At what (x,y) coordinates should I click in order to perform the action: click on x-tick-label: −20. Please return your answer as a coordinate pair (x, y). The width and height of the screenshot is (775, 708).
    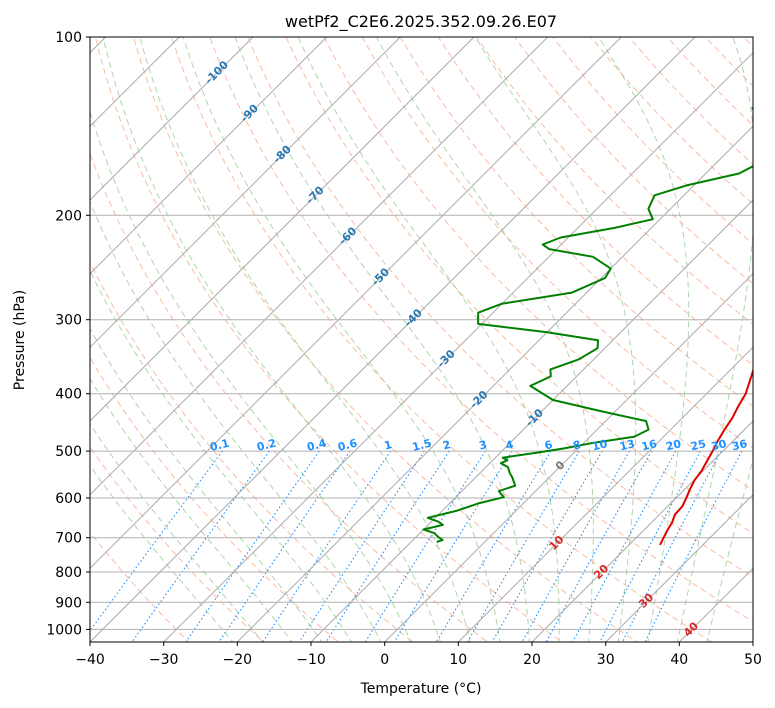
    Looking at the image, I should click on (238, 660).